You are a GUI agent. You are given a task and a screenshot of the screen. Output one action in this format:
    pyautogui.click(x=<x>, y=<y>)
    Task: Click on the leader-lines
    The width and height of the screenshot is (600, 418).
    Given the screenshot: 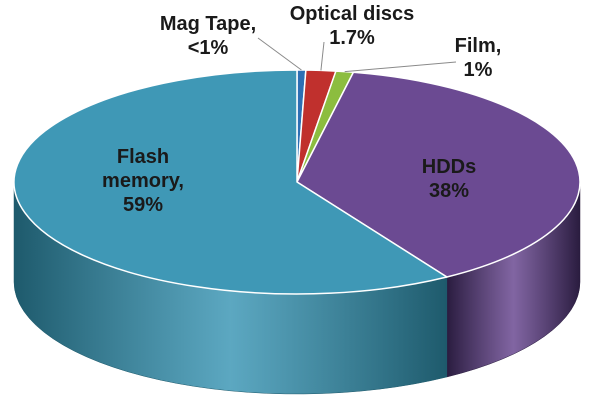 What is the action you would take?
    pyautogui.click(x=357, y=55)
    